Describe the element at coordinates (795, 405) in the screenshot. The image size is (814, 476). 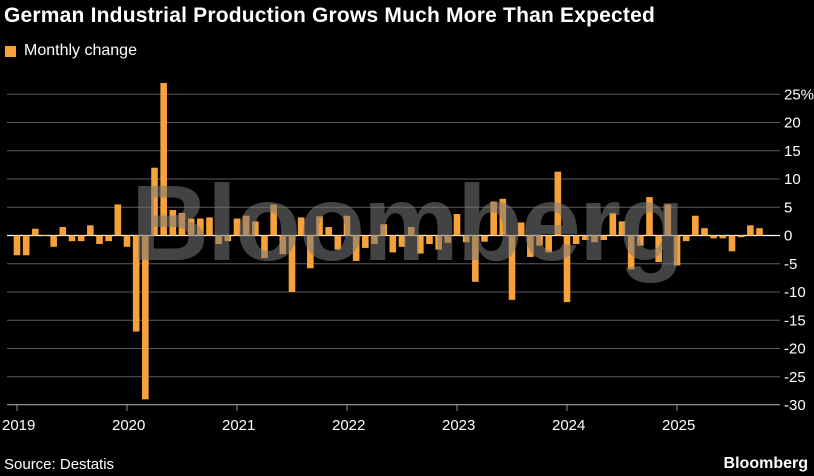
I see `y-tick-label: -30` at that location.